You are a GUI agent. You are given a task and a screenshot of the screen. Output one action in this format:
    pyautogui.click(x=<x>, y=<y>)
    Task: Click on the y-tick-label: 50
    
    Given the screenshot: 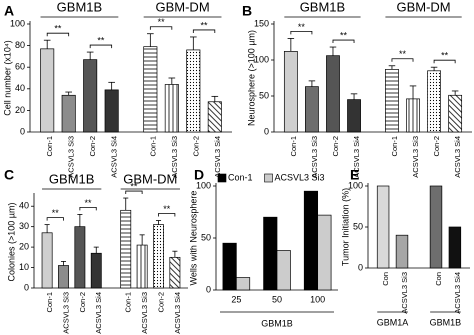 What is the action you would take?
    pyautogui.click(x=358, y=226)
    